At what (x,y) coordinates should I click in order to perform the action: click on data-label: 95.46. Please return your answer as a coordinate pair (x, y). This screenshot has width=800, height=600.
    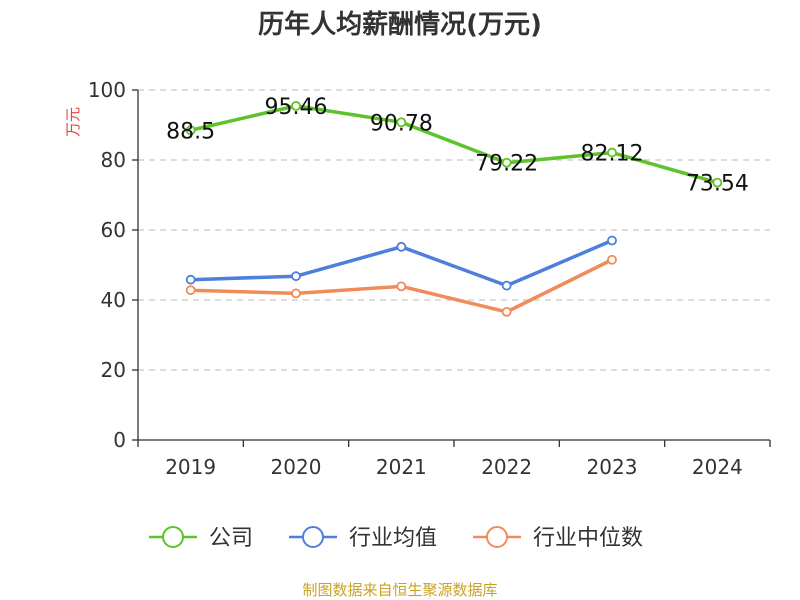
    Looking at the image, I should click on (296, 107).